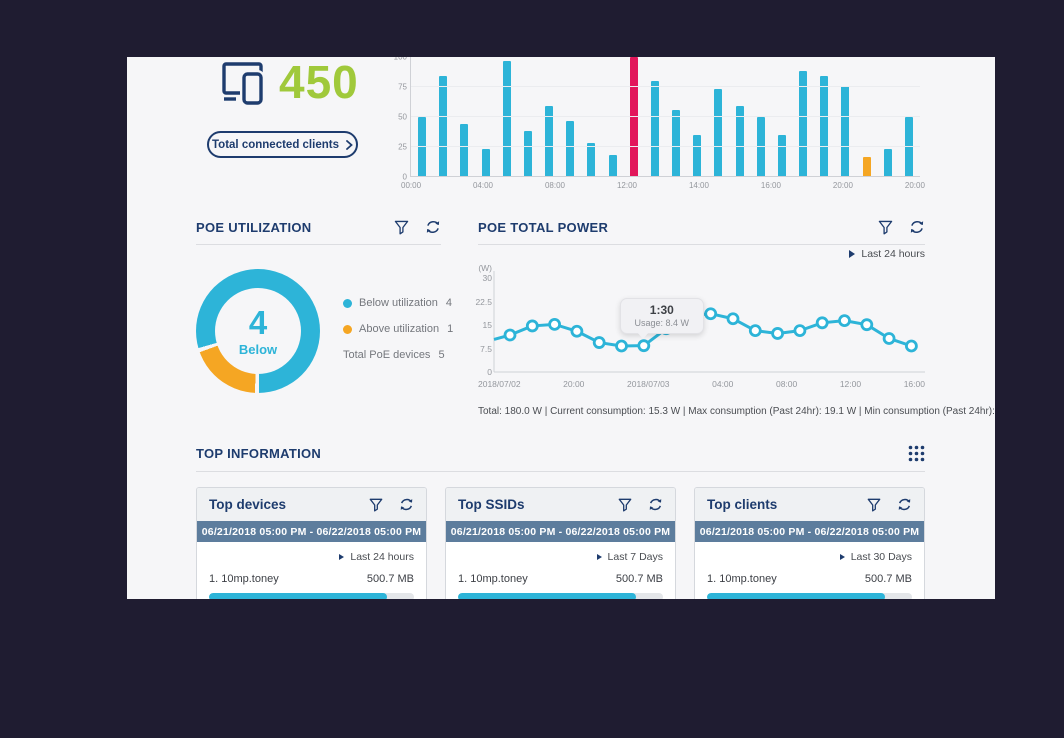  I want to click on grid-menu-icon, so click(916, 453).